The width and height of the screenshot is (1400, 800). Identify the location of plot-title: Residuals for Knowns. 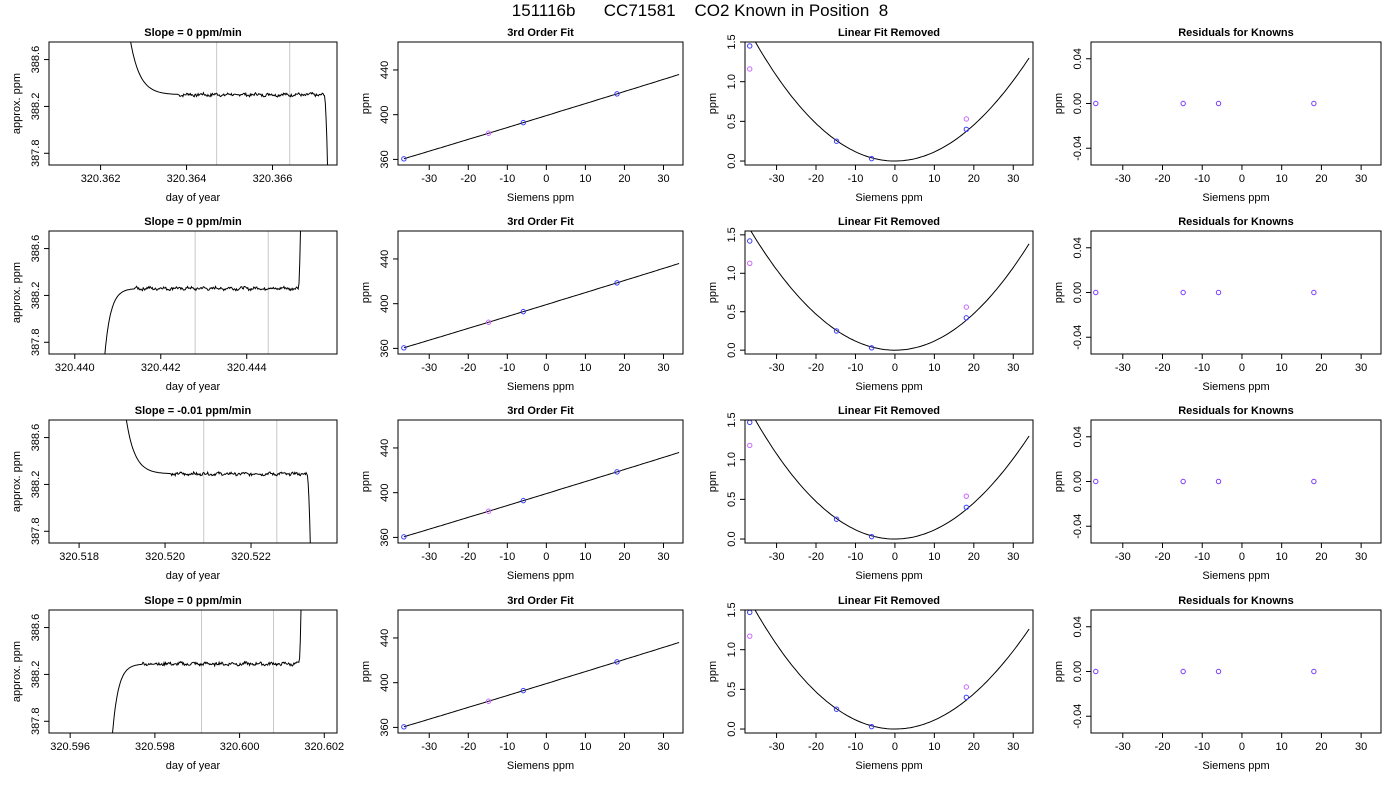
(1236, 33).